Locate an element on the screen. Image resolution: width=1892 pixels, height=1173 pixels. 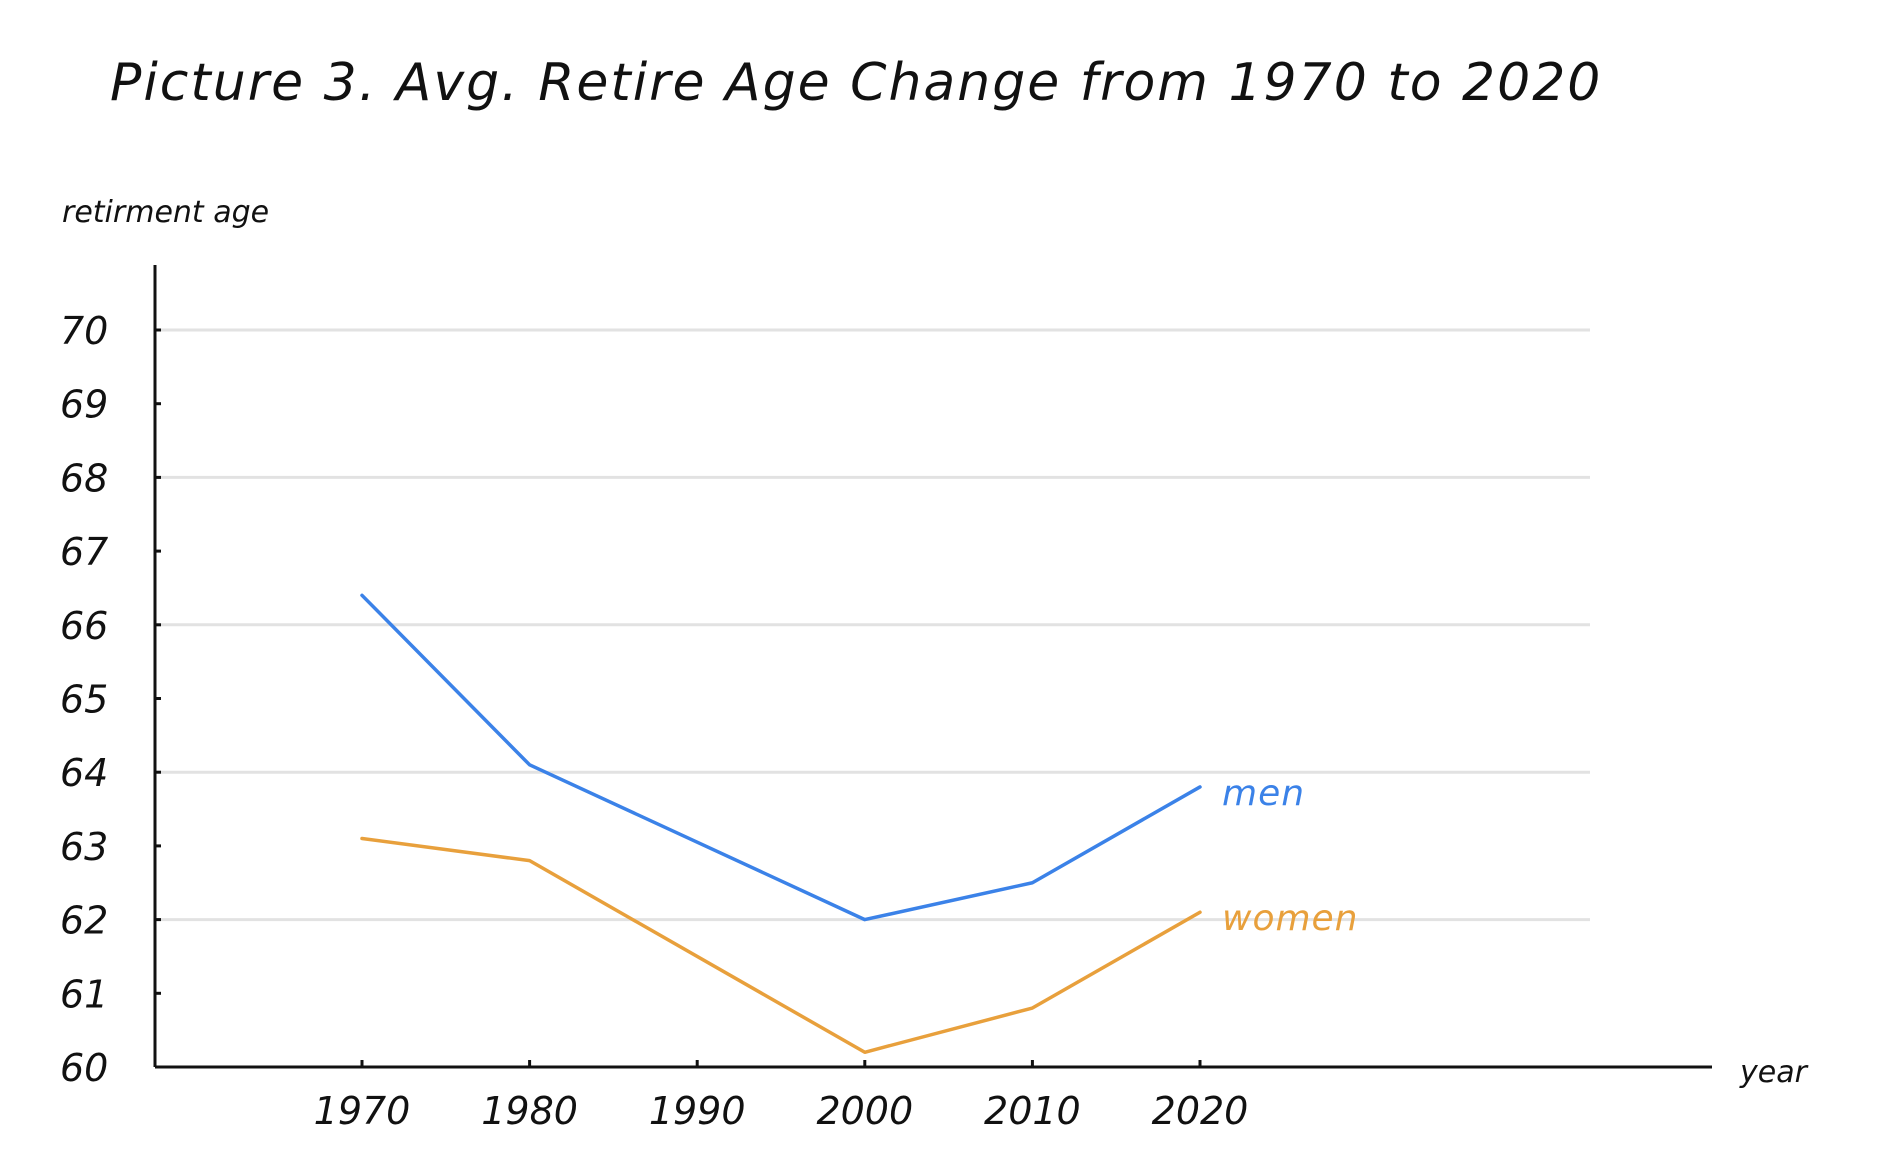
x-tick-label-1980: 1980 is located at coordinates (529, 1111).